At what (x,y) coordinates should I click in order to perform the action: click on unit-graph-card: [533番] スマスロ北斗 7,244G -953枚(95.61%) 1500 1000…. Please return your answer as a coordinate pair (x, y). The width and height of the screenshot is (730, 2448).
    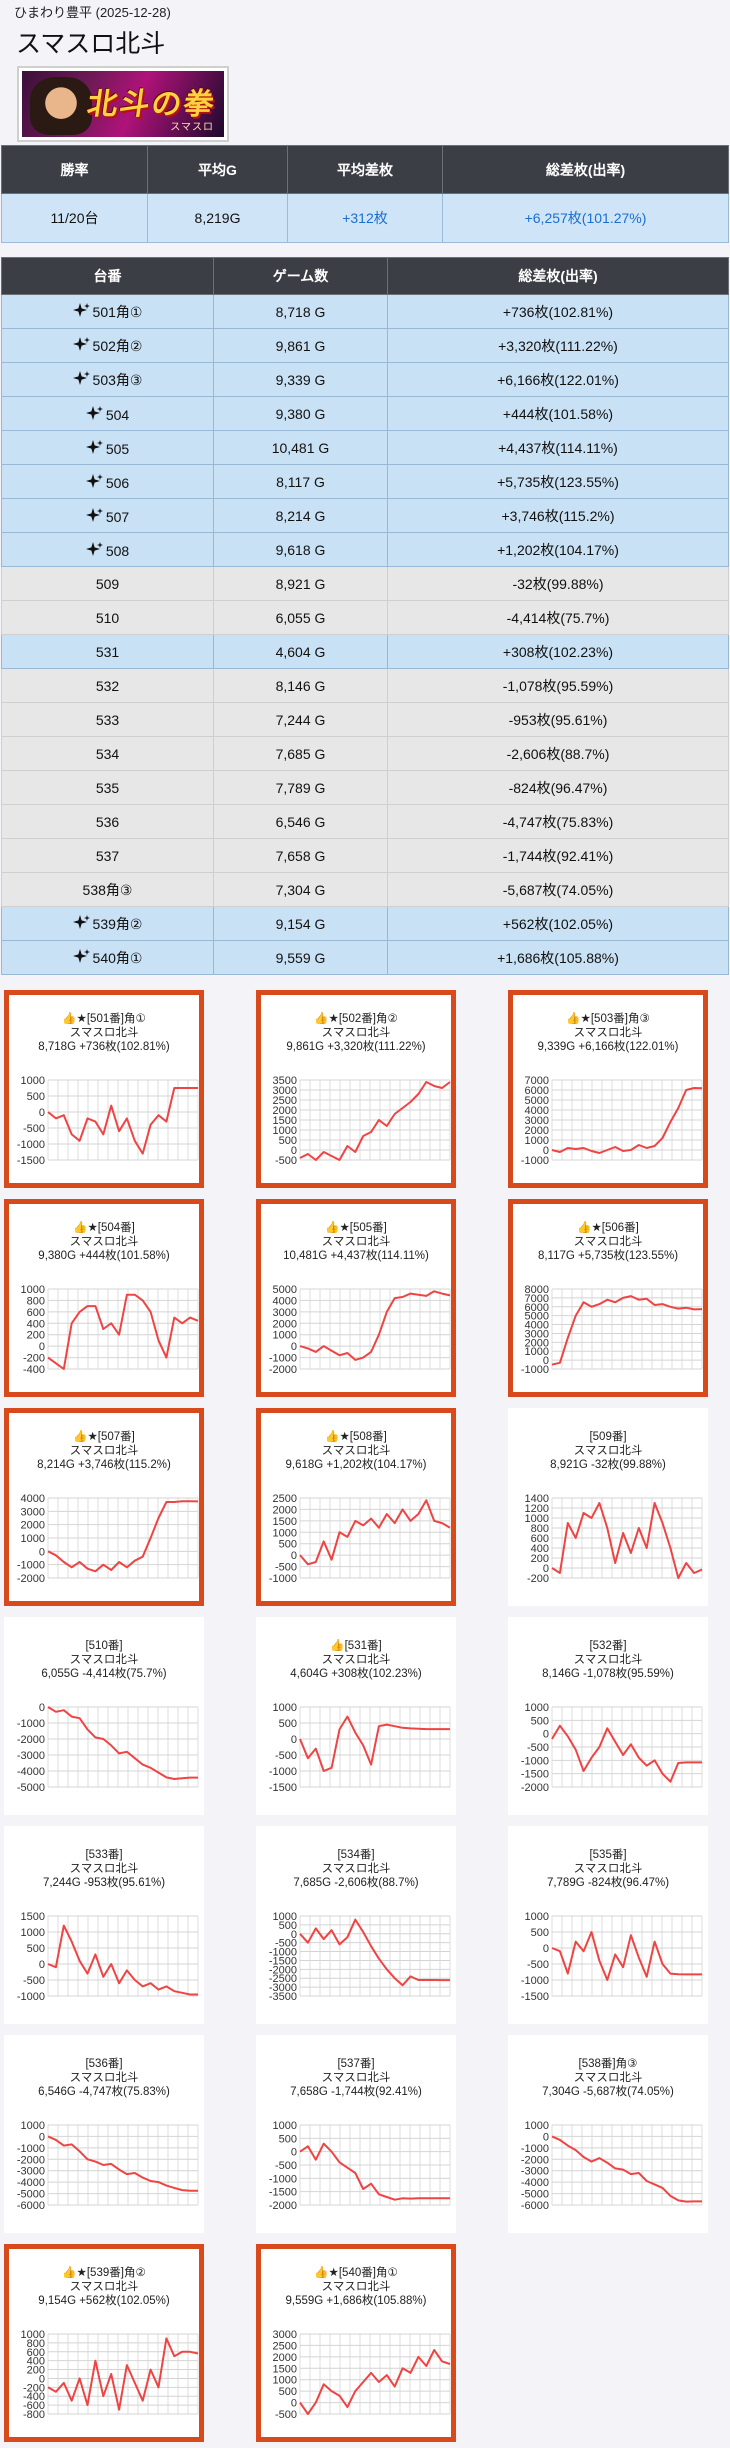
    Looking at the image, I should click on (104, 1925).